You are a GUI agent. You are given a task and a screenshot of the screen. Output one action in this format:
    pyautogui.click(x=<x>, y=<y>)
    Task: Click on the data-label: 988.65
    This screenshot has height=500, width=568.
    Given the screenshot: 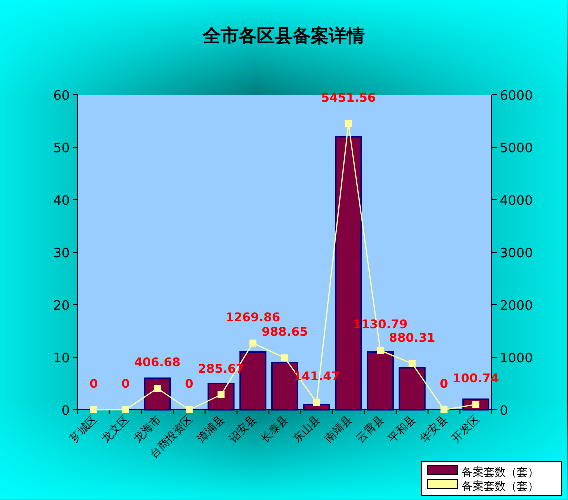 What is the action you would take?
    pyautogui.click(x=285, y=332)
    